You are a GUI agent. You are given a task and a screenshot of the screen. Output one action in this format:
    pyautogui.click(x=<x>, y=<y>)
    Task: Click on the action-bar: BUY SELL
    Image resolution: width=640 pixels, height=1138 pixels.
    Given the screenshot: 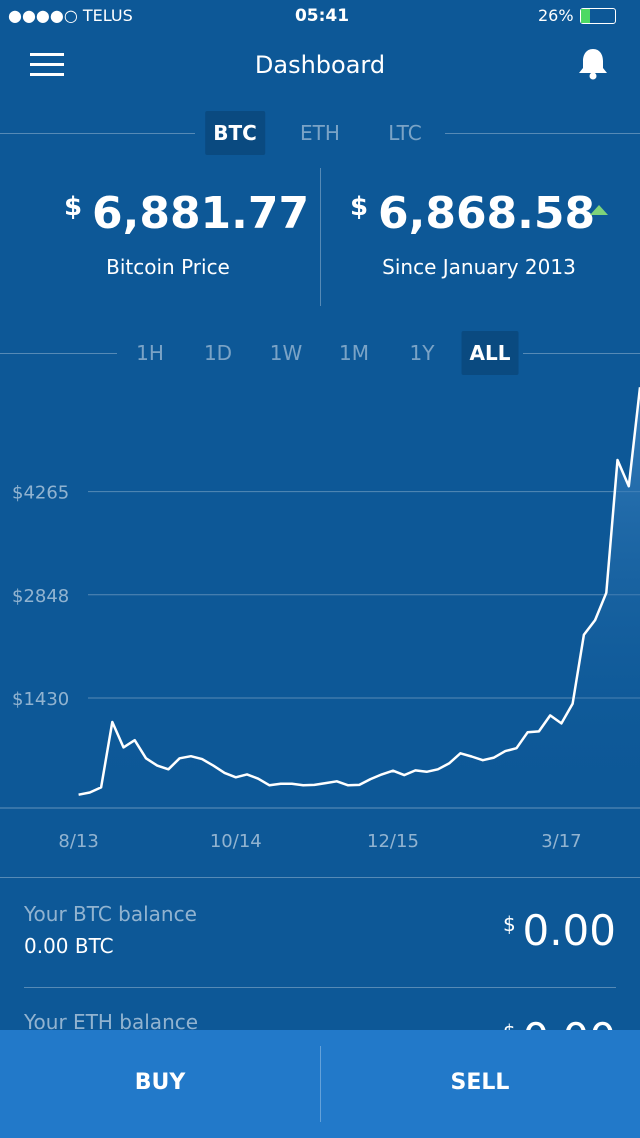 What is the action you would take?
    pyautogui.click(x=320, y=1084)
    